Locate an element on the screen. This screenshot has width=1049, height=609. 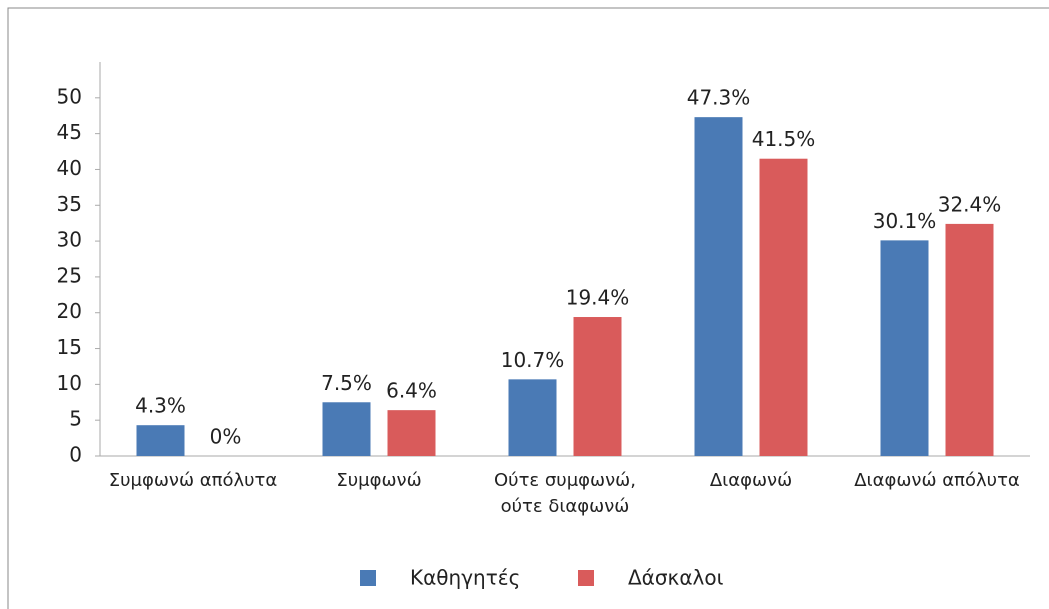
value-label: 19.4% is located at coordinates (598, 298).